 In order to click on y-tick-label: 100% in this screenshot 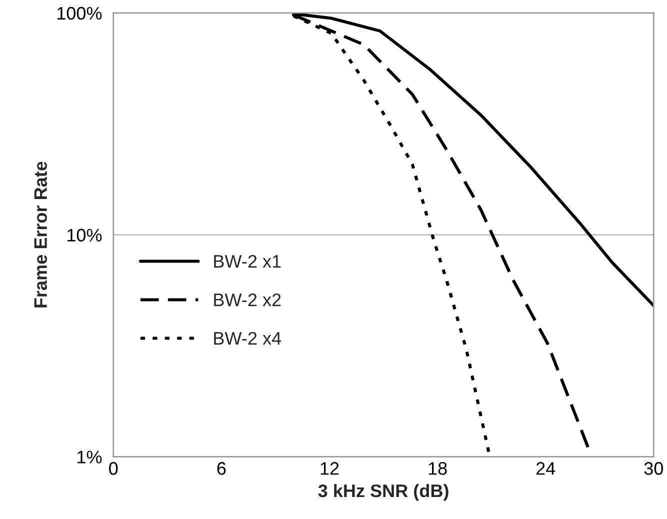, I will do `click(79, 13)`.